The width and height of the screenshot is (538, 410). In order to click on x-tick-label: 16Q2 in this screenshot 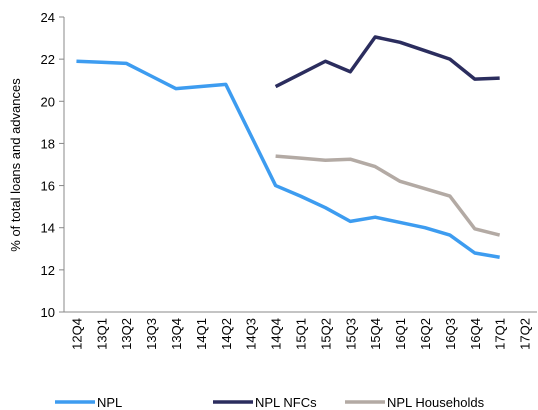, I will do `click(425, 334)`.